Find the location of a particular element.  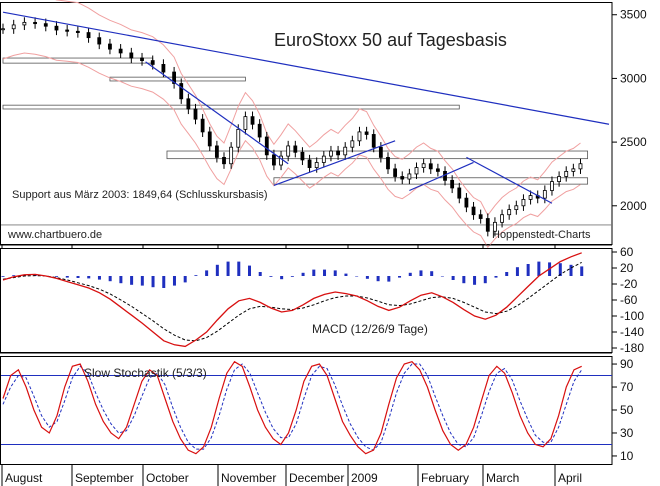

y-tick-label: 3000 is located at coordinates (633, 78).